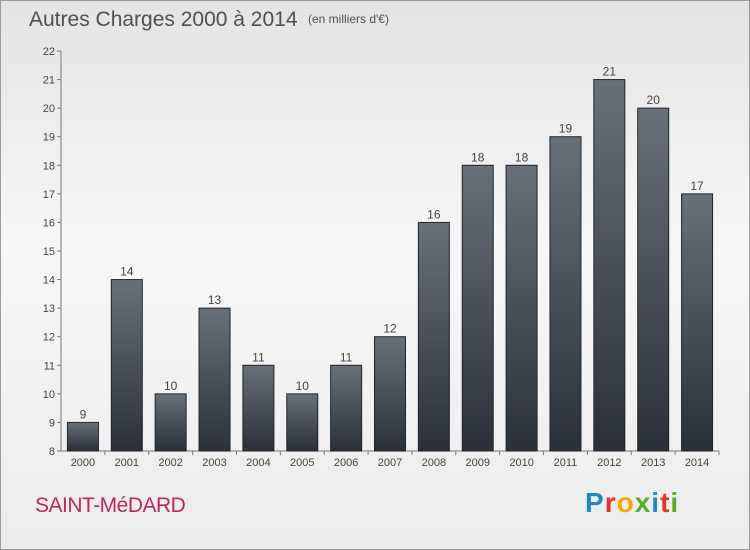 Image resolution: width=750 pixels, height=550 pixels. What do you see at coordinates (609, 463) in the screenshot?
I see `x-tick-label: 2012` at bounding box center [609, 463].